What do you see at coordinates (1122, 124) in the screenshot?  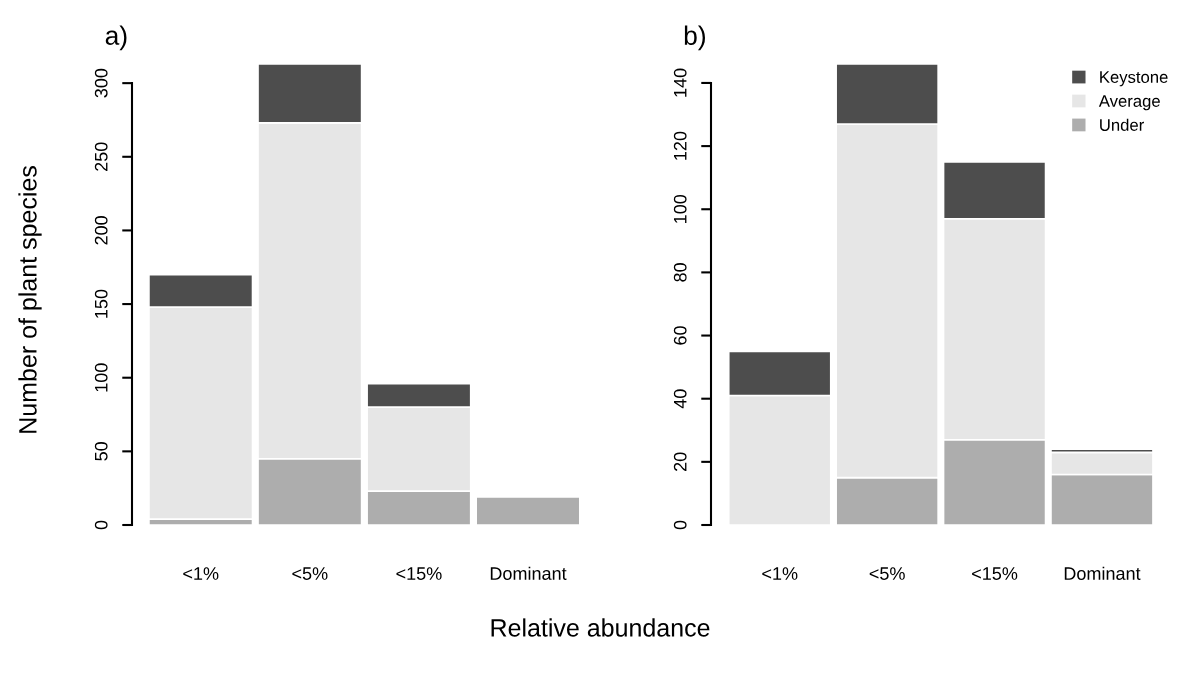 I see `legend-label: Under` at bounding box center [1122, 124].